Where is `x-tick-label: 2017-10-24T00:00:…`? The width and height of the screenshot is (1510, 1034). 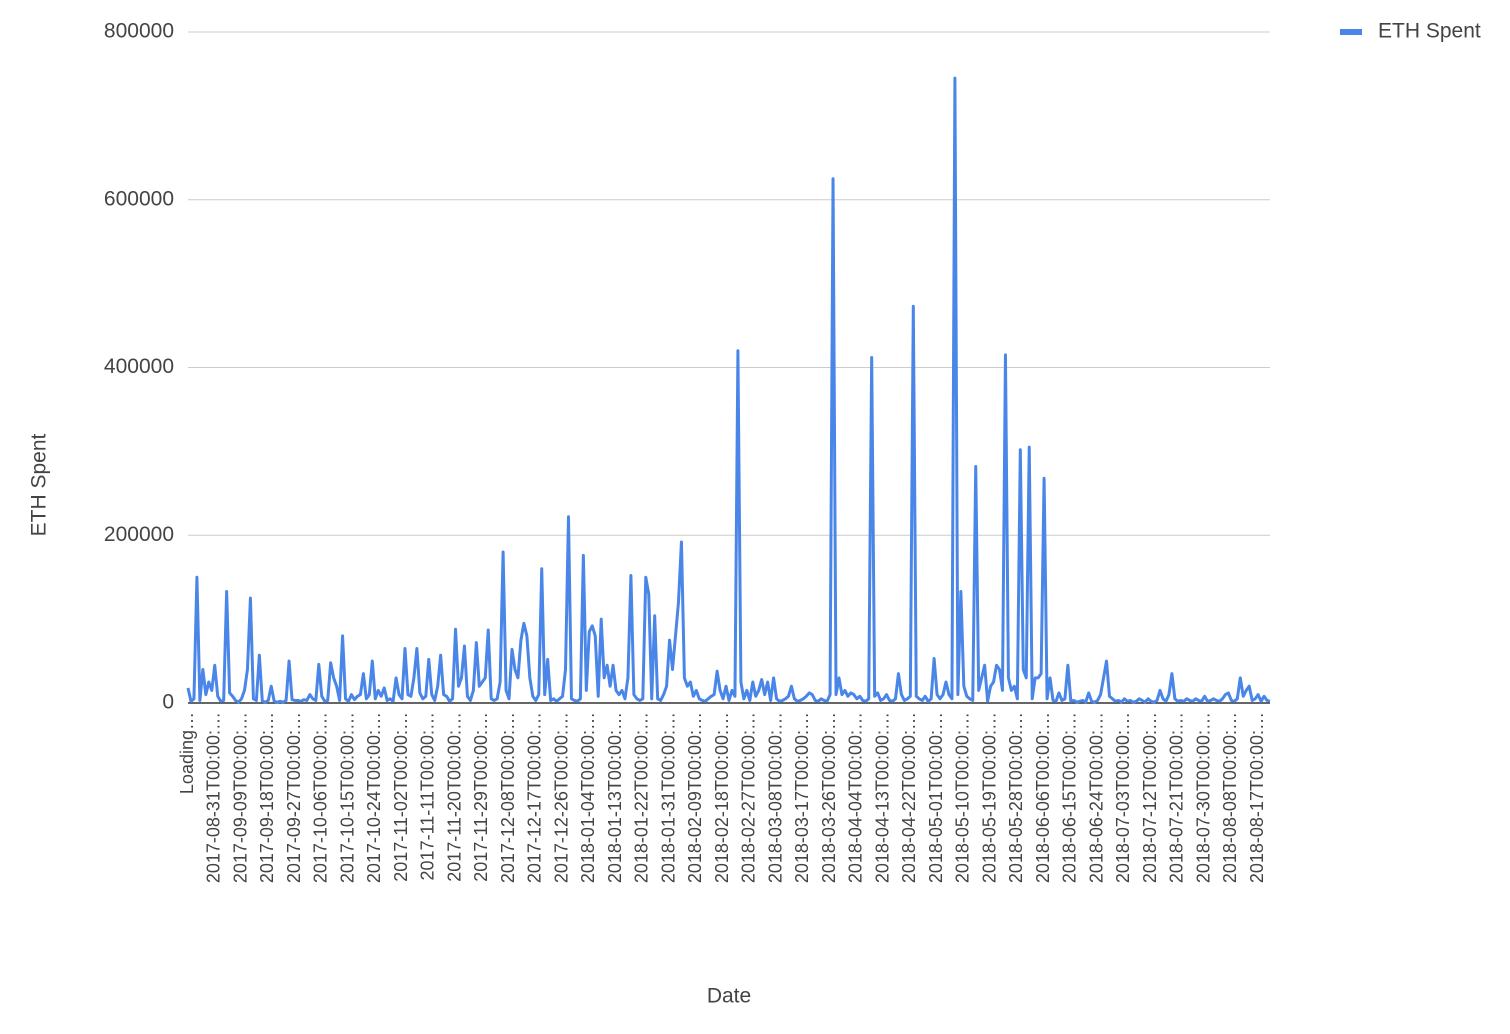
x-tick-label: 2017-10-24T00:00:… is located at coordinates (374, 797).